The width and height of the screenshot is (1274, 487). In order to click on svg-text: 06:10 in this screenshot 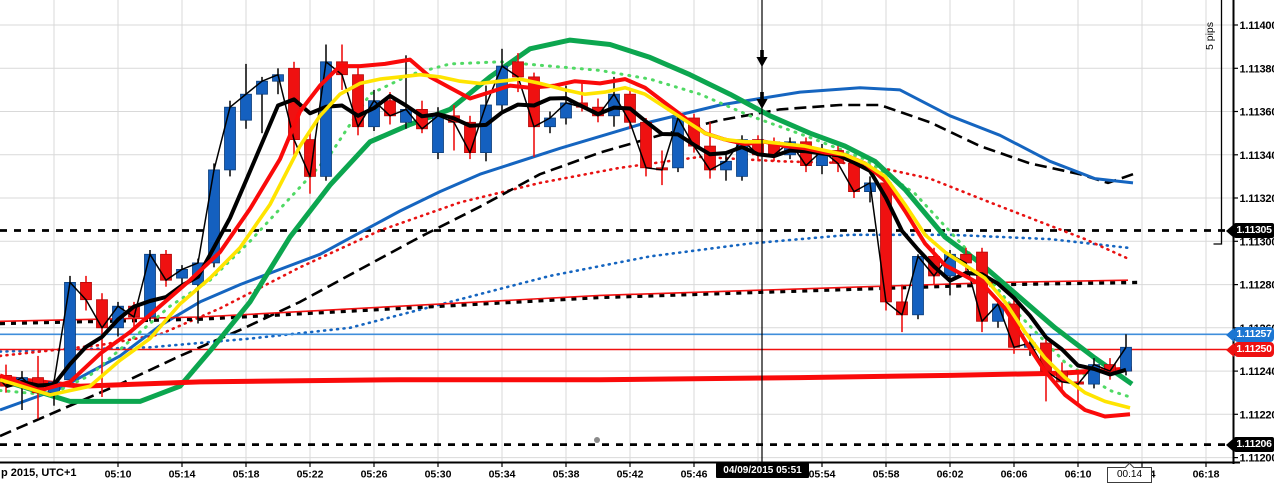, I will do `click(1078, 475)`.